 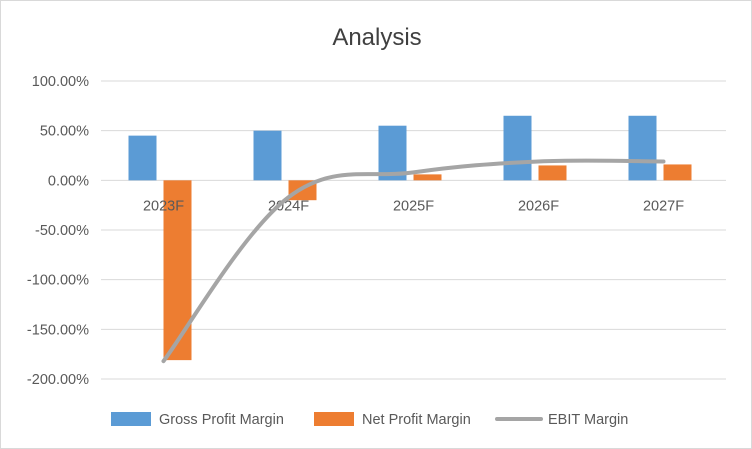 I want to click on x-tick-label: 2025F, so click(x=413, y=206).